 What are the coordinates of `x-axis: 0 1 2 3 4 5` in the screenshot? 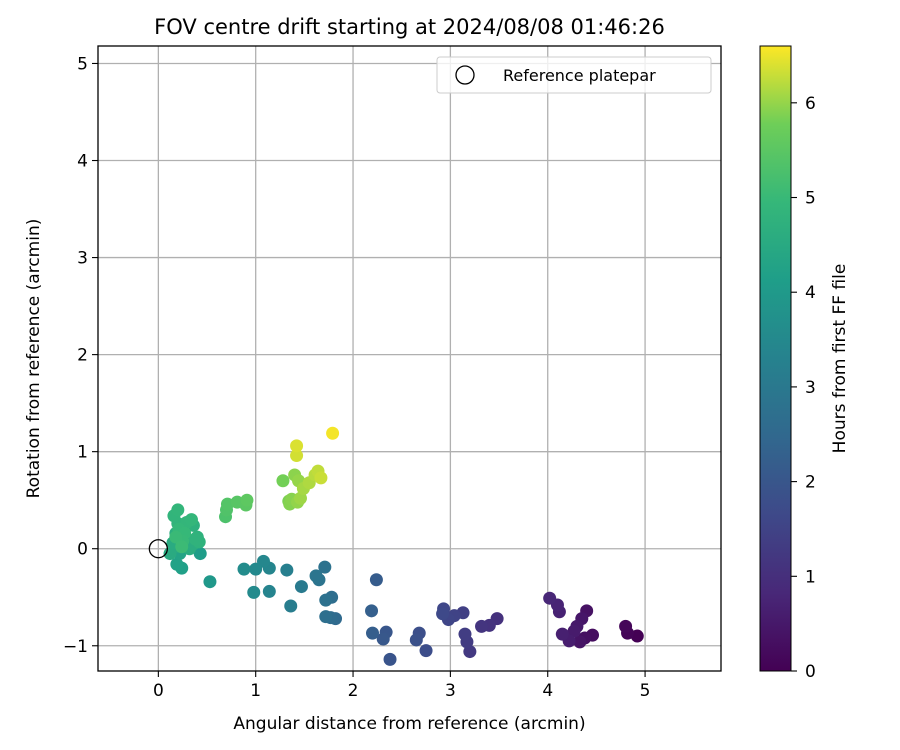 It's located at (402, 686).